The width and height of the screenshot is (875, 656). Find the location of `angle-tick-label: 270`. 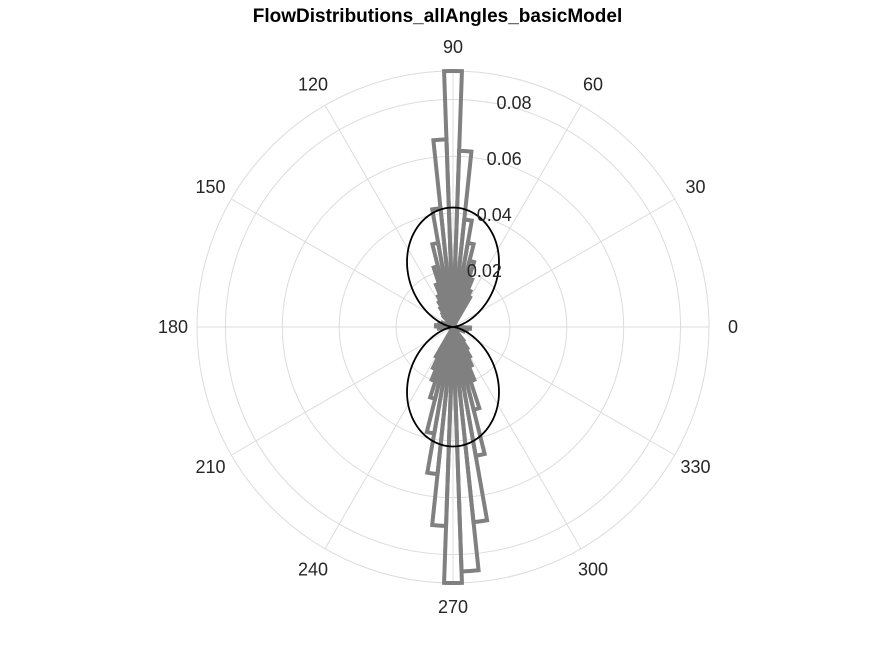

angle-tick-label: 270 is located at coordinates (453, 607).